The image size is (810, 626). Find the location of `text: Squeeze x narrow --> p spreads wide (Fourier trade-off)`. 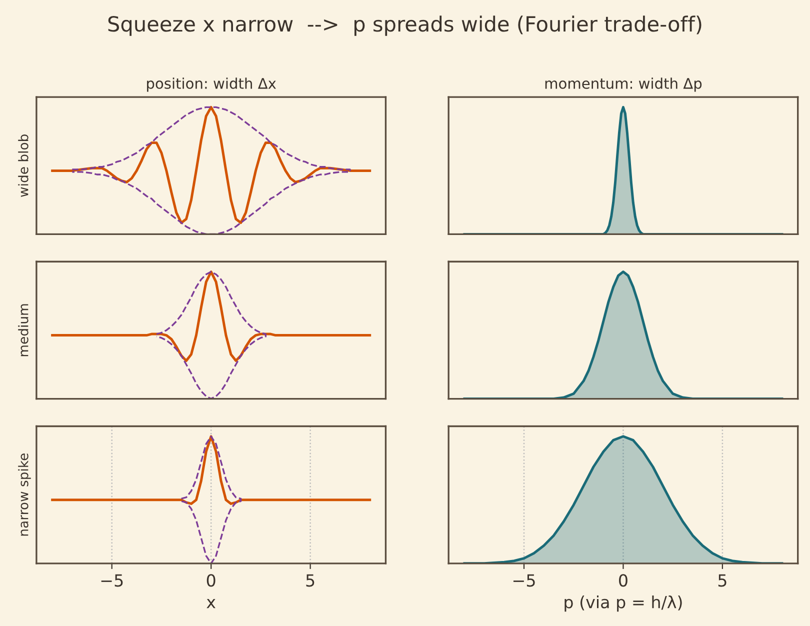

text: Squeeze x narrow --> p spreads wide (Fourier trade-off) is located at coordinates (405, 26).